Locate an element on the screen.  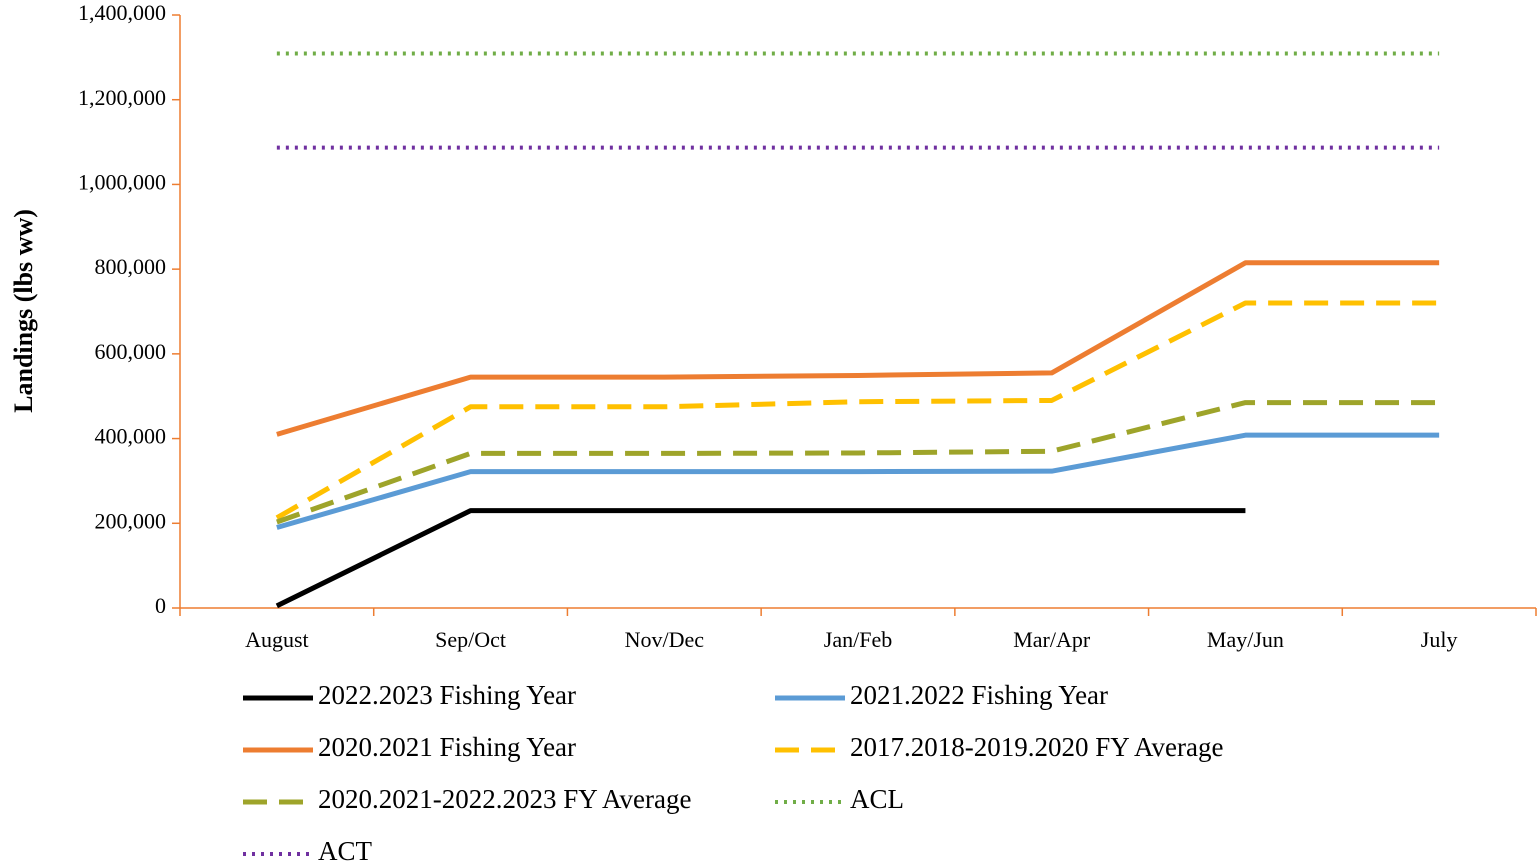
legend-label: ACT is located at coordinates (345, 850).